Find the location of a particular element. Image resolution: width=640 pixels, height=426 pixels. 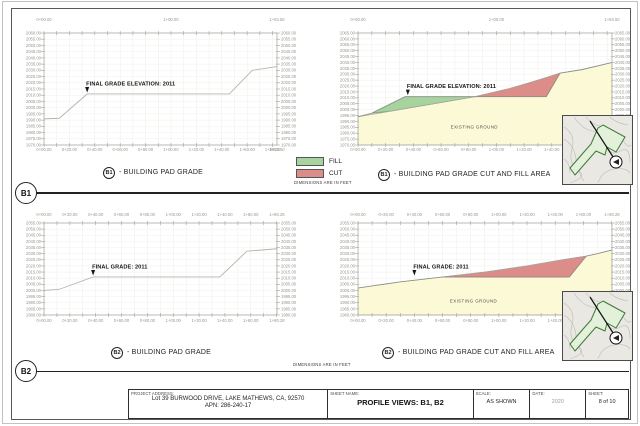

sheet-number-label: SHEET: is located at coordinates (596, 393).